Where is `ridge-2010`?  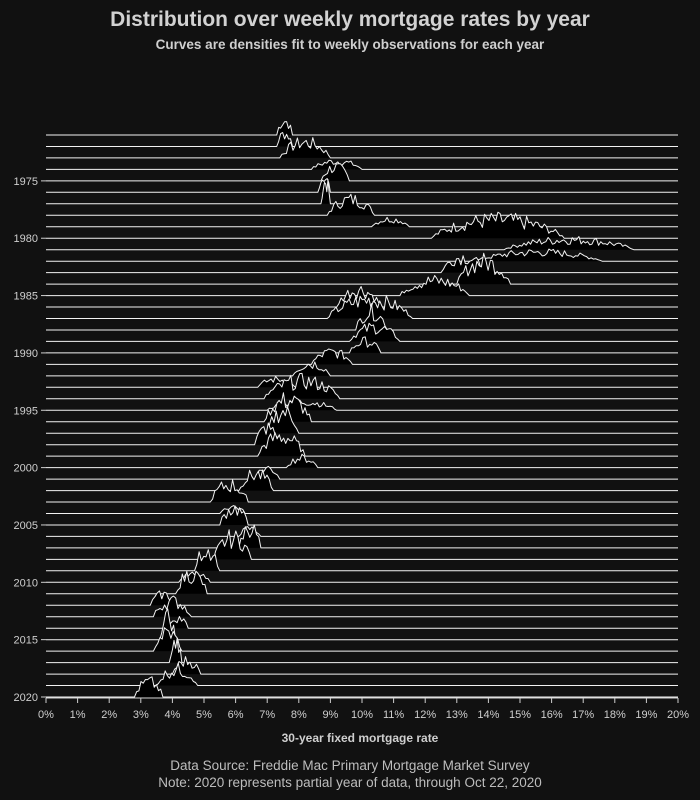
ridge-2010 is located at coordinates (362, 577).